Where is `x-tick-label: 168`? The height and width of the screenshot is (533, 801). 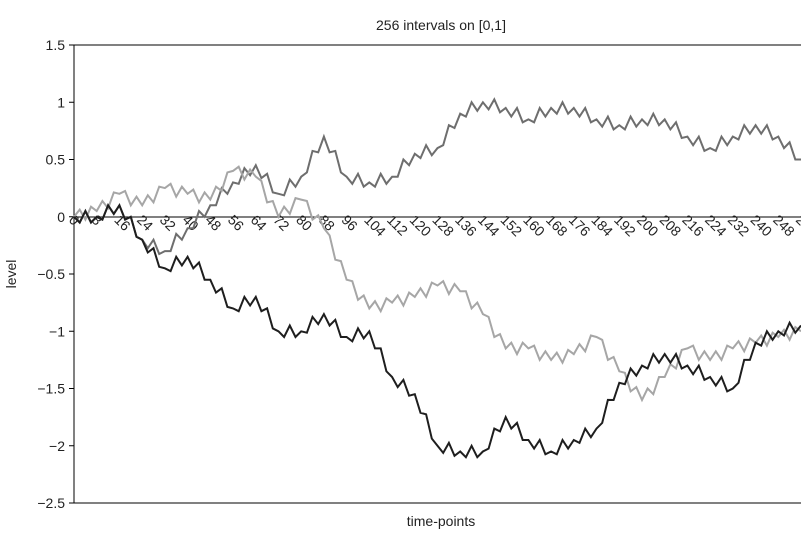
x-tick-label: 168 is located at coordinates (557, 226).